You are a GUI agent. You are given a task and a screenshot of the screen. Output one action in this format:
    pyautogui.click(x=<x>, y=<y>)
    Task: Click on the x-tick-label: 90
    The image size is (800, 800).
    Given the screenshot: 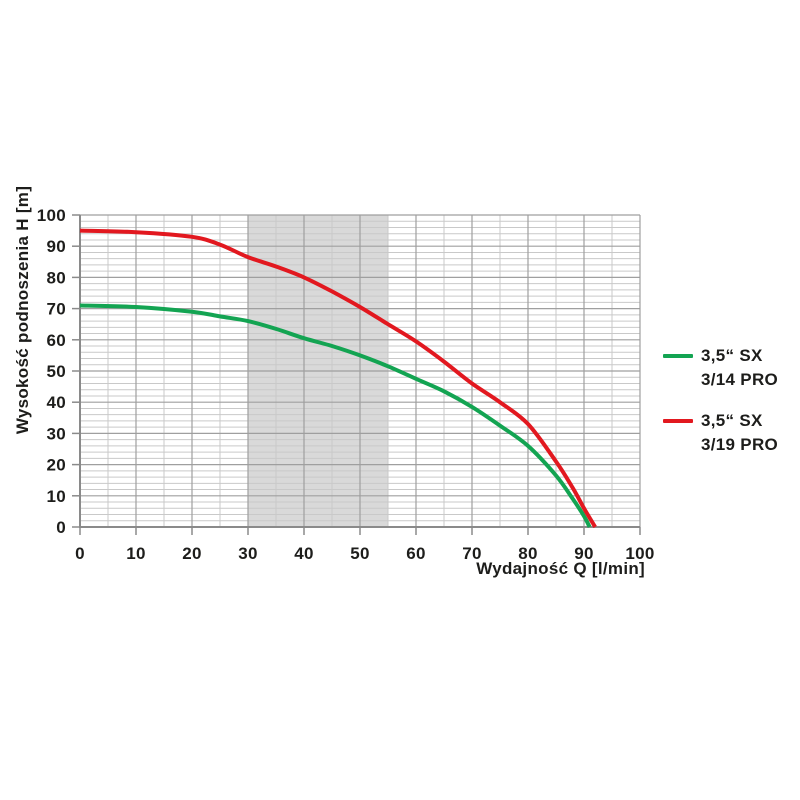 What is the action you would take?
    pyautogui.click(x=584, y=553)
    